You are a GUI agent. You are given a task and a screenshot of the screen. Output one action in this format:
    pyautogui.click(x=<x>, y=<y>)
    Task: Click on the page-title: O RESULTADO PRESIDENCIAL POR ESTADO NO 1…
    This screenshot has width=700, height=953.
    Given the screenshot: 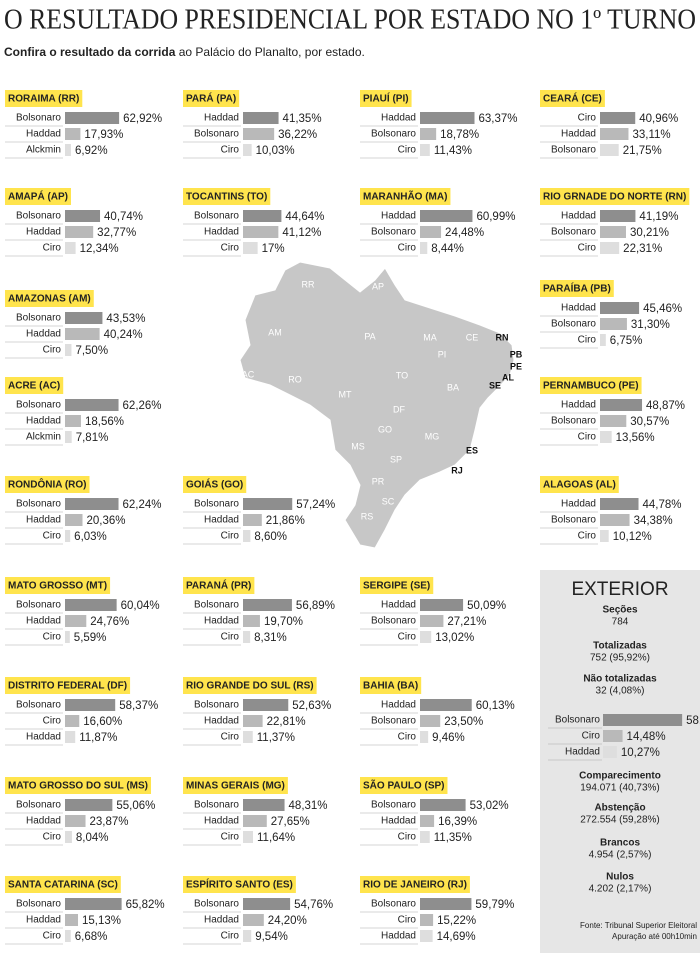 What is the action you would take?
    pyautogui.click(x=350, y=19)
    